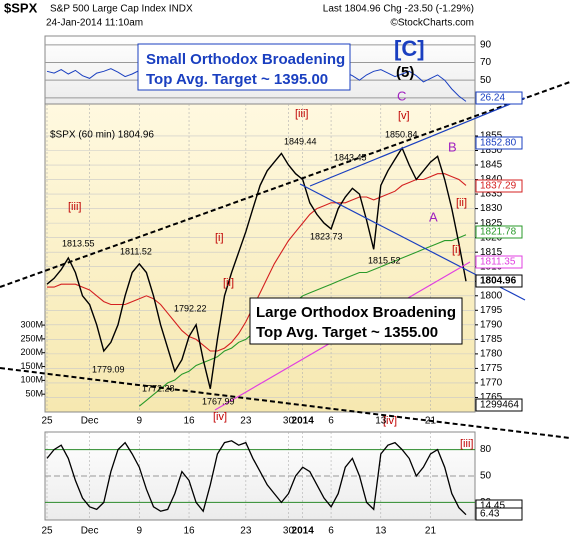 The height and width of the screenshot is (540, 570). Describe the element at coordinates (498, 186) in the screenshot. I see `value-label: 1837.29` at that location.